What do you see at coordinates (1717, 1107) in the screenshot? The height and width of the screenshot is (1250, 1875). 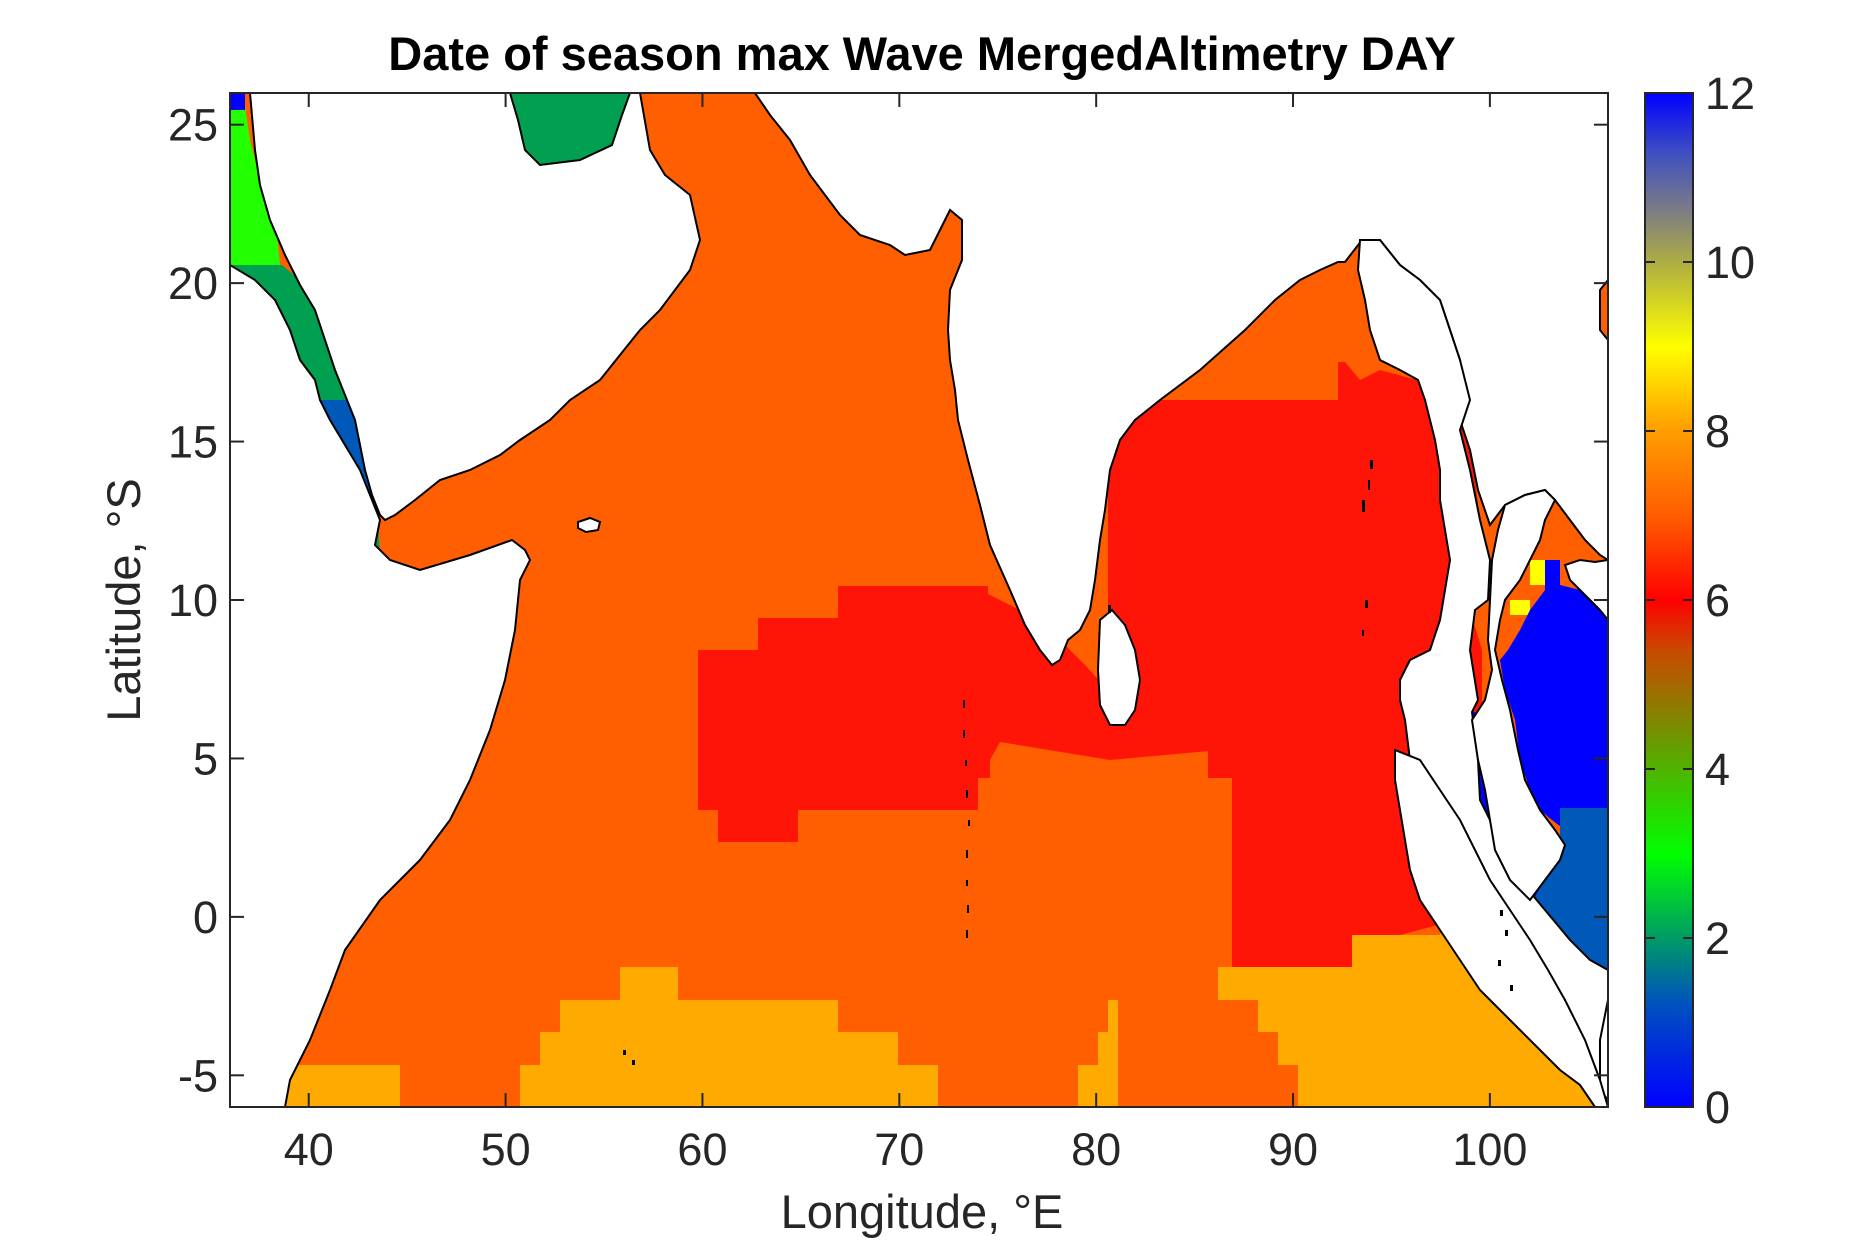 I see `colorbar-tick-label: 0` at bounding box center [1717, 1107].